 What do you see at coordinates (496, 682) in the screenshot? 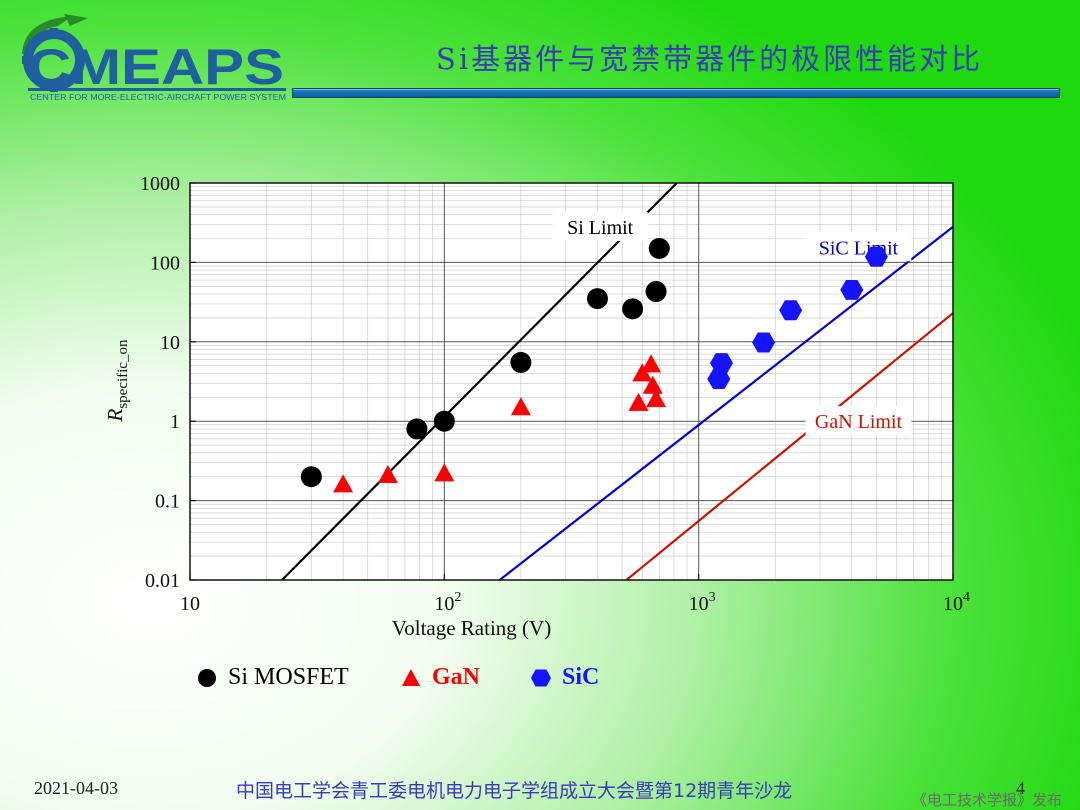
I see `chart-legend: Si MOSFET GaN SiC` at bounding box center [496, 682].